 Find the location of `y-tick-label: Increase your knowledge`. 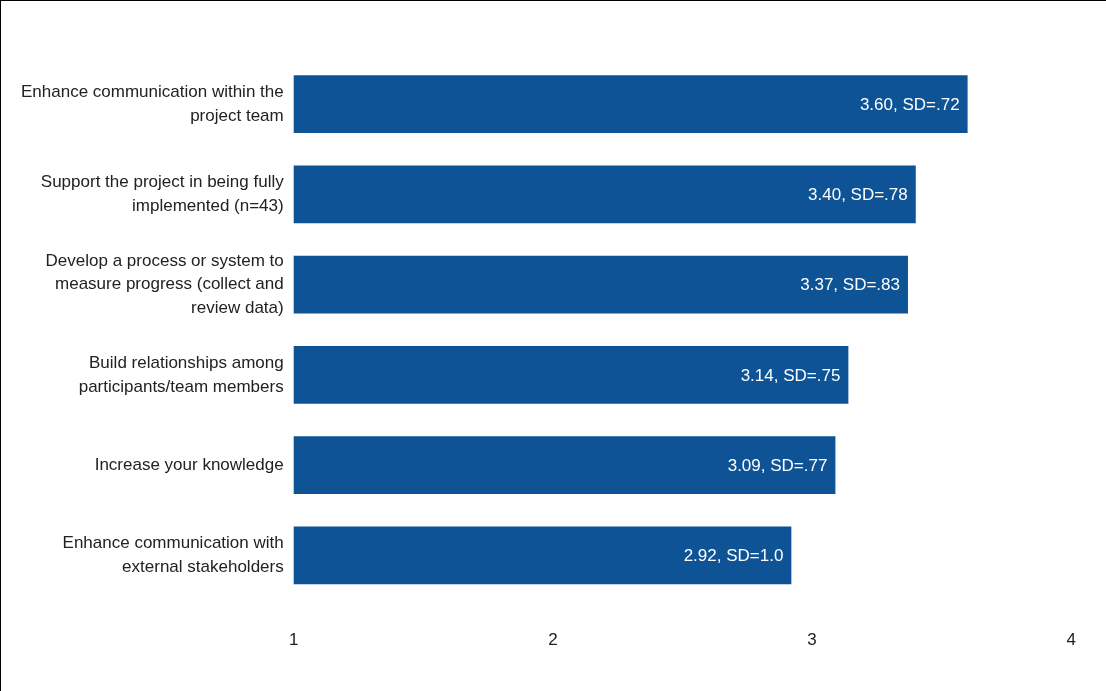

y-tick-label: Increase your knowledge is located at coordinates (189, 464).